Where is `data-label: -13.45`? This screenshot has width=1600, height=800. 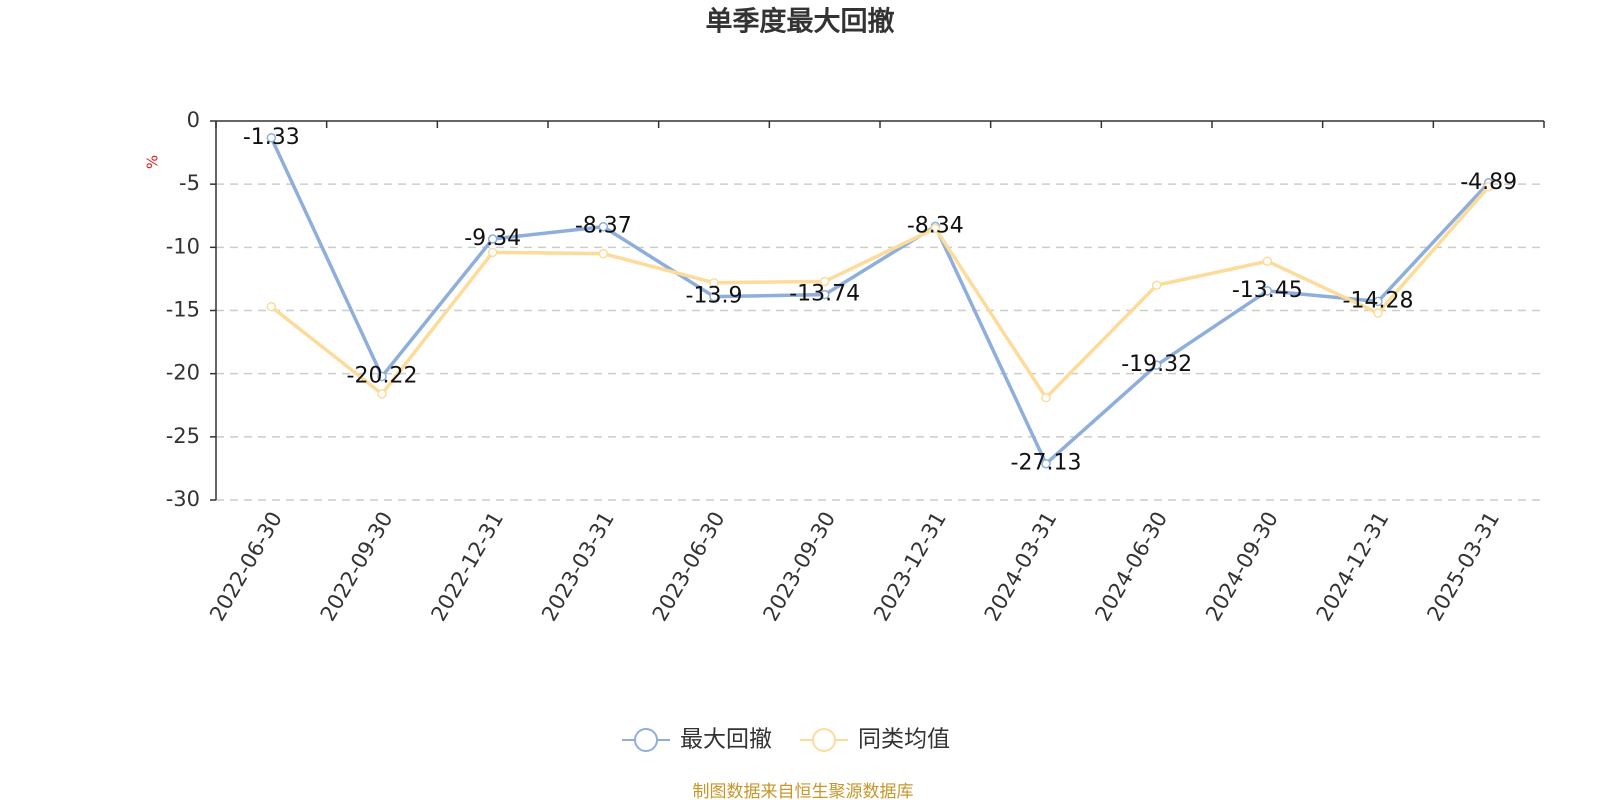 data-label: -13.45 is located at coordinates (1267, 290).